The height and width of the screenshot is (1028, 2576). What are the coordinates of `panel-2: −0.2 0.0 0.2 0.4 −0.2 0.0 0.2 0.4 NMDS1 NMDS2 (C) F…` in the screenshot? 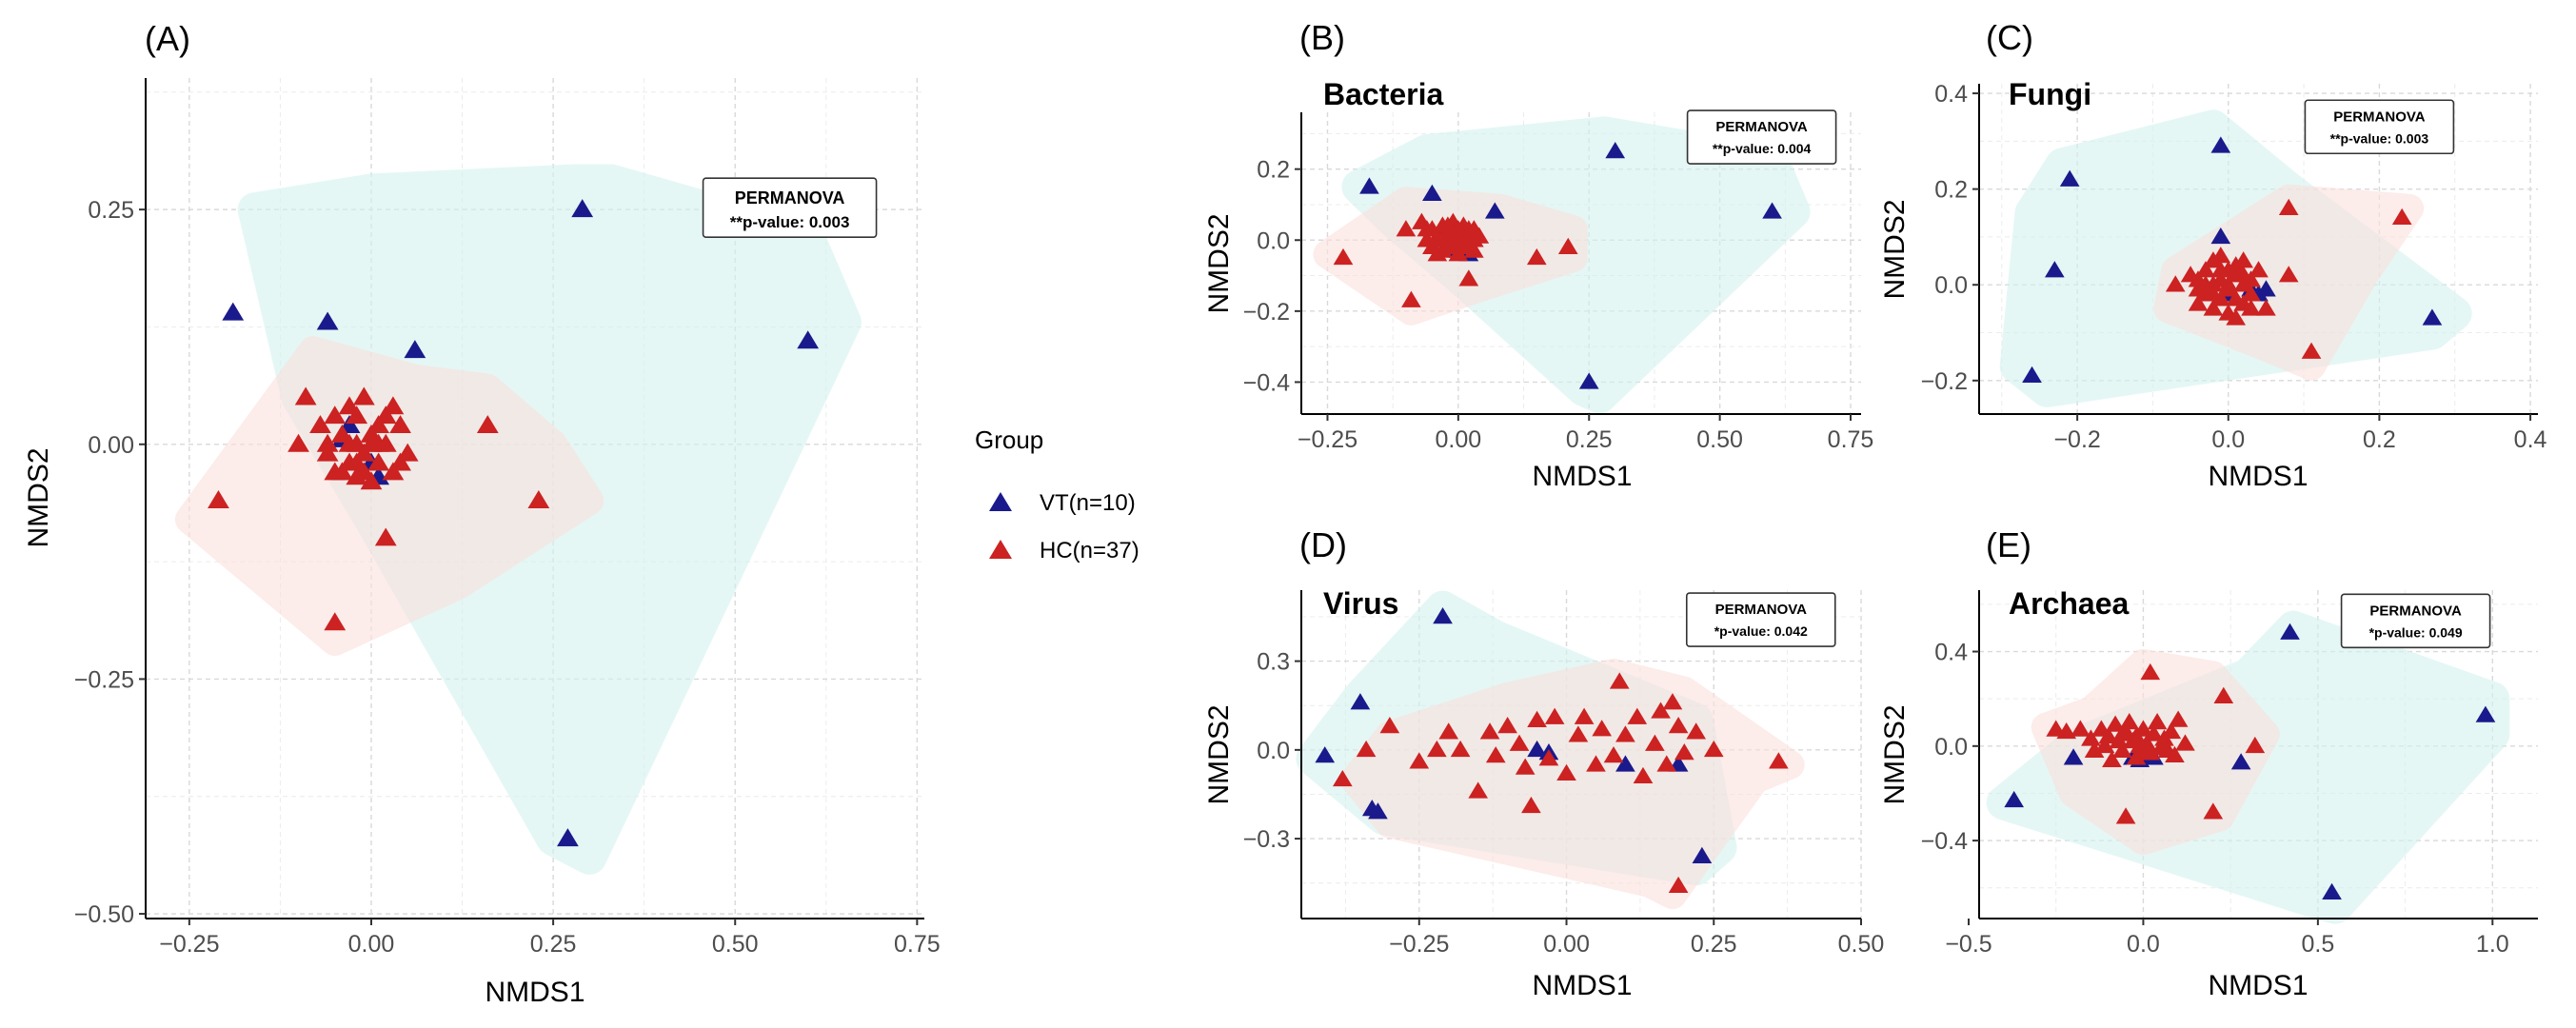 It's located at (2213, 255).